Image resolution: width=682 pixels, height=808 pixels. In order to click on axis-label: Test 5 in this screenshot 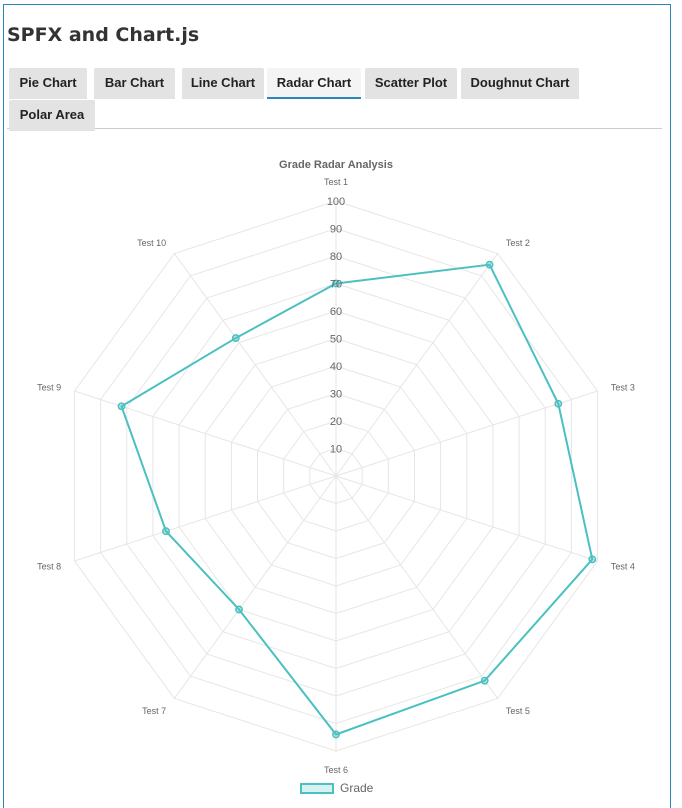, I will do `click(518, 711)`.